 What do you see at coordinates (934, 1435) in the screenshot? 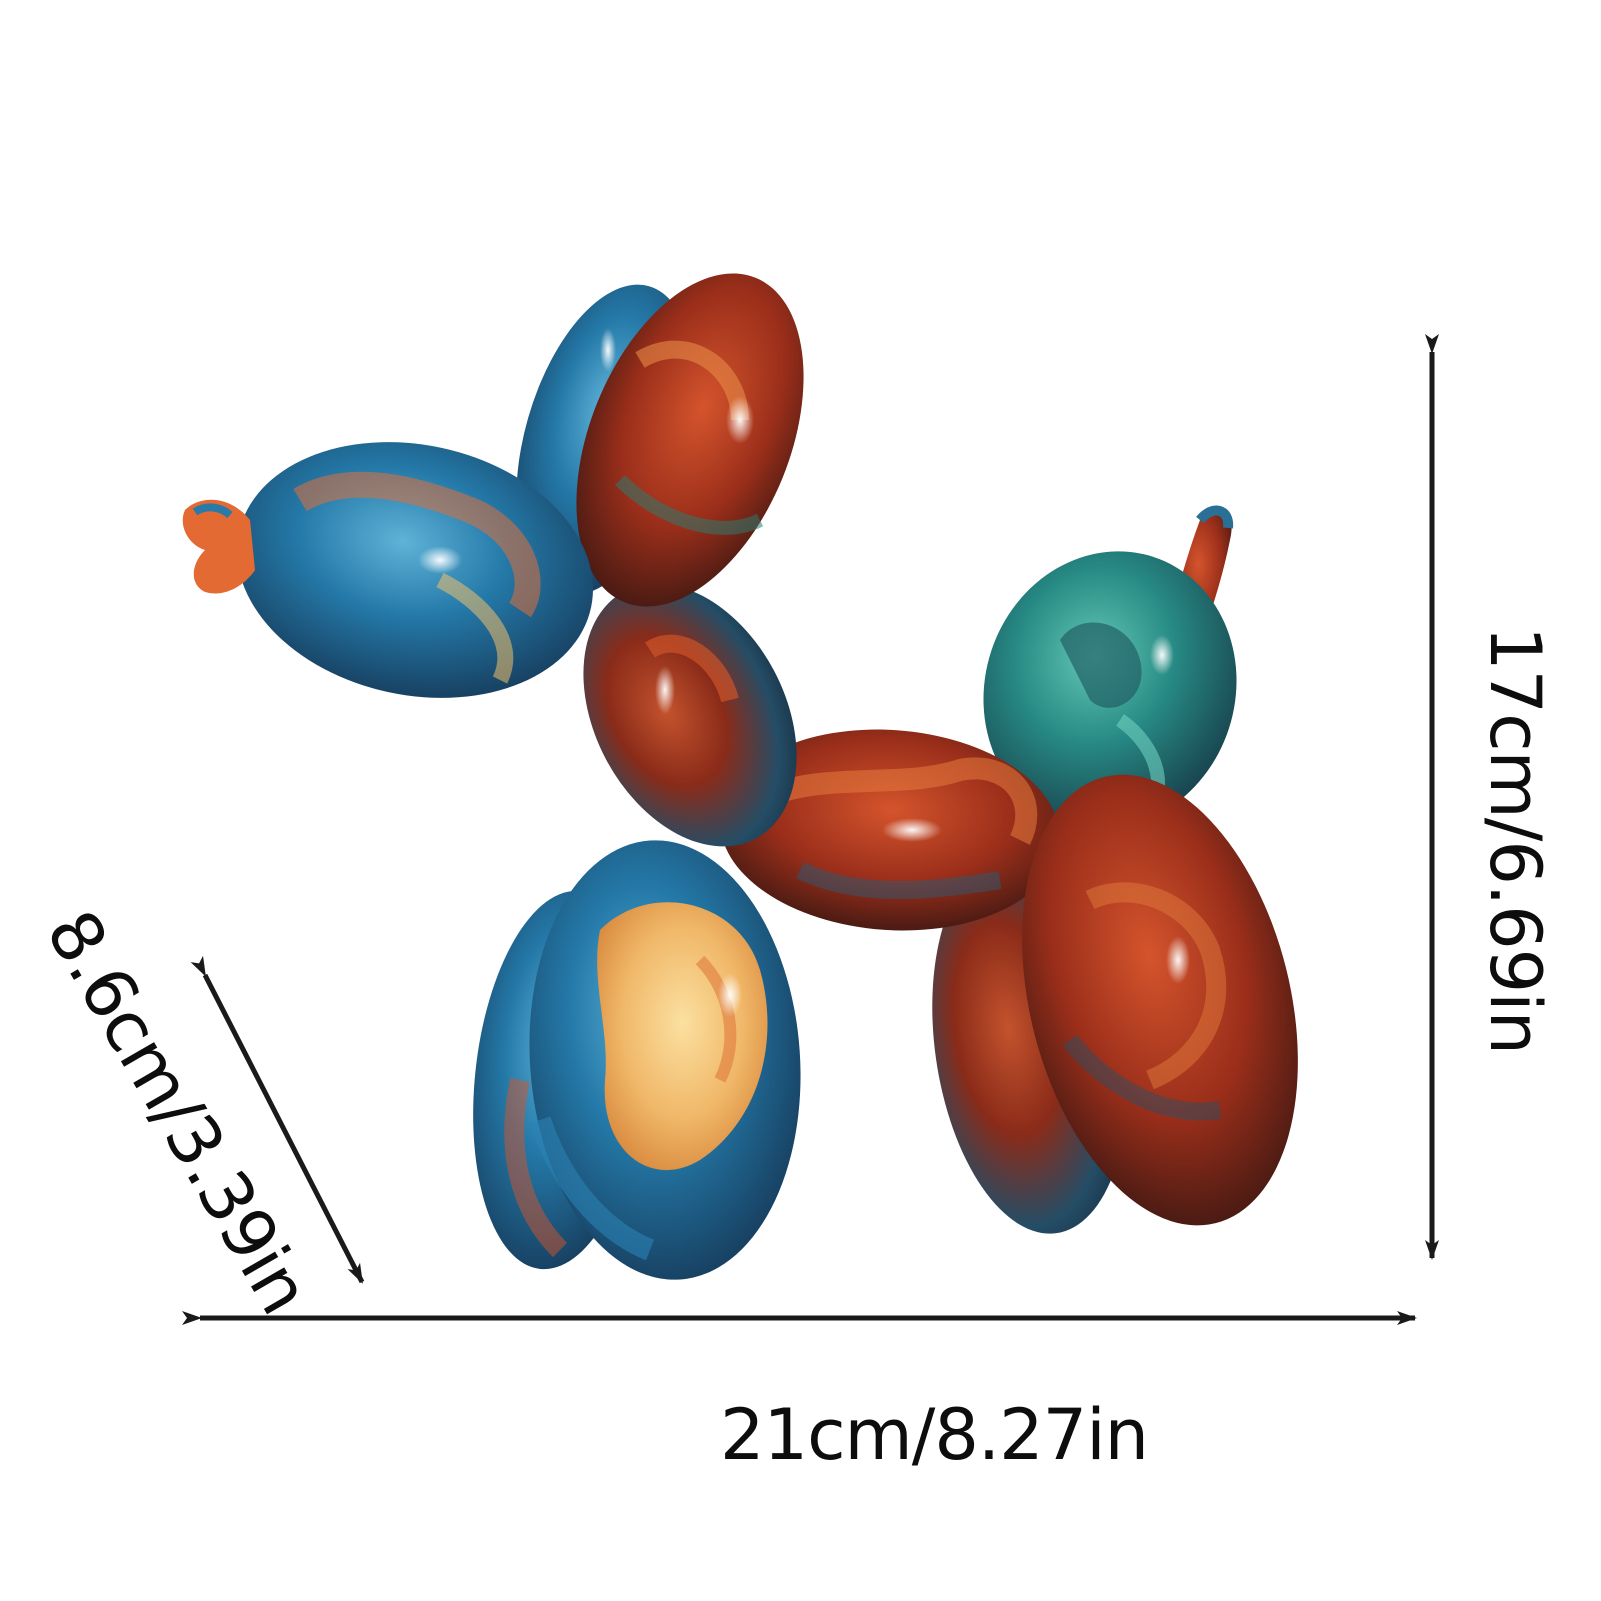
I see `width-label: 21cm/8.27in` at bounding box center [934, 1435].